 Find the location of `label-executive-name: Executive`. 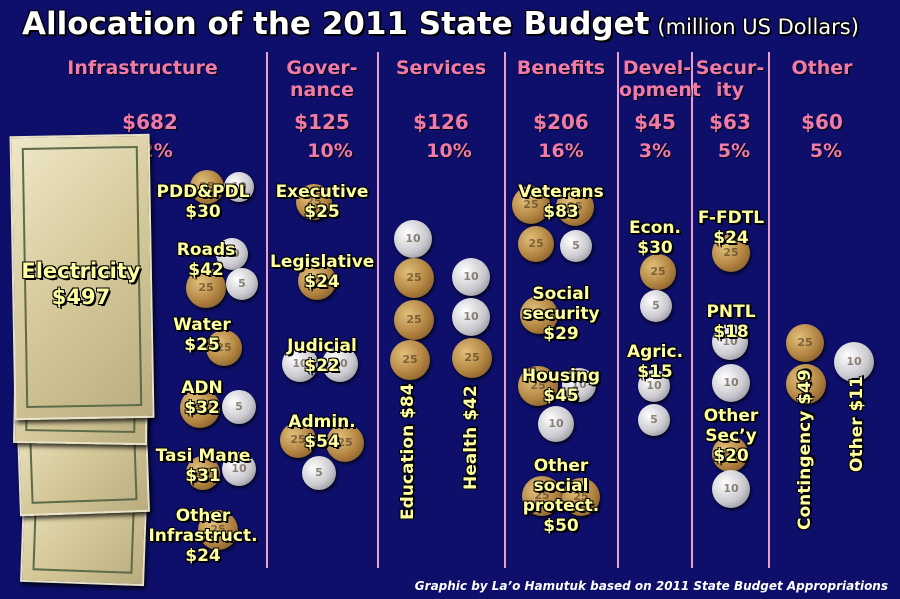

label-executive-name: Executive is located at coordinates (322, 192).